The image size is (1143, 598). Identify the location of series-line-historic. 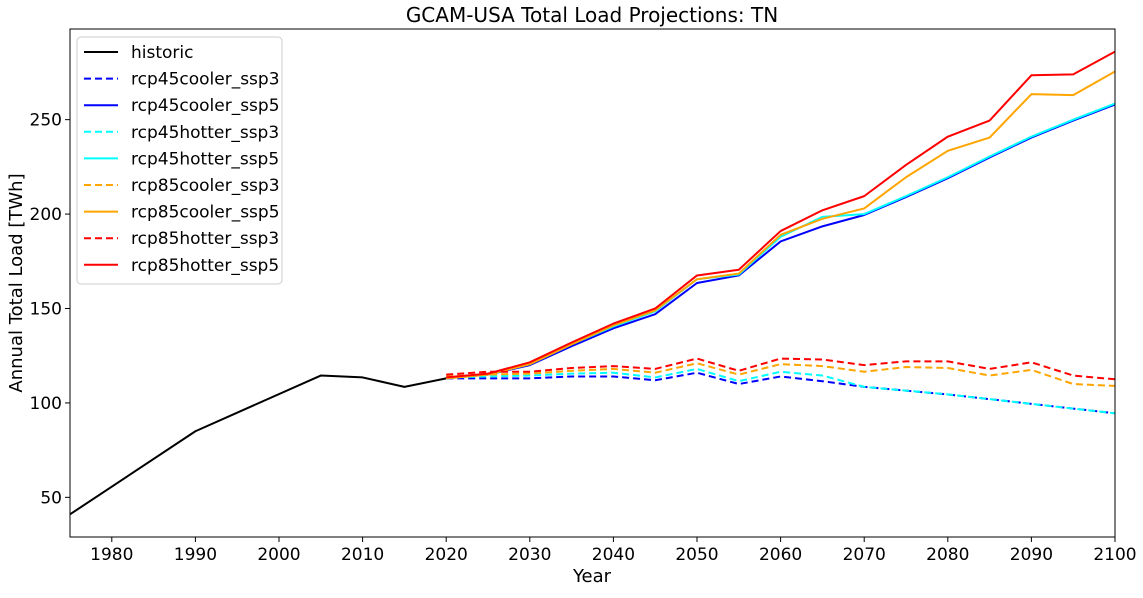
(258, 445).